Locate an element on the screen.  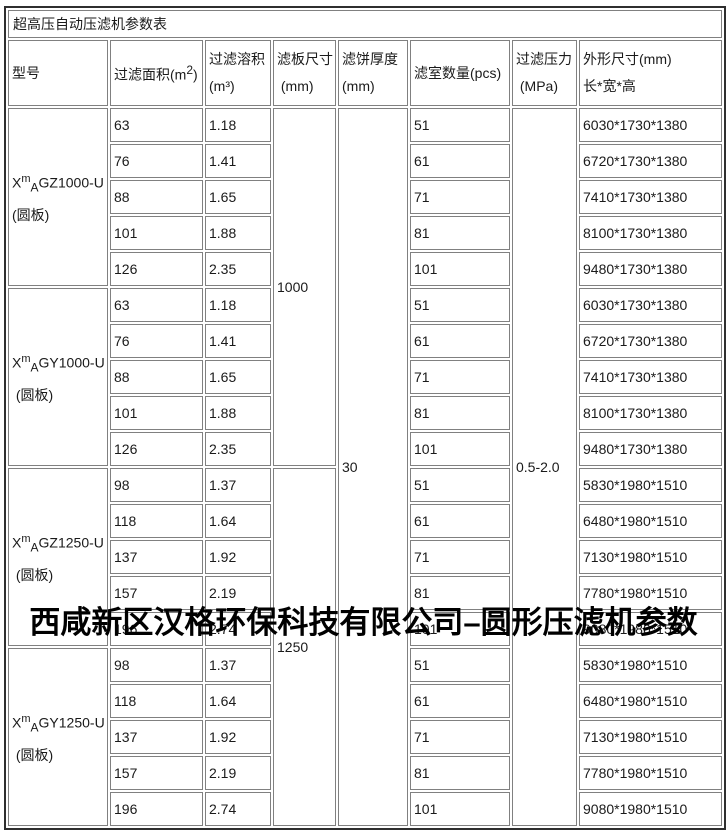
cell-model: XmAGY1250-U (圆板) is located at coordinates (58, 737).